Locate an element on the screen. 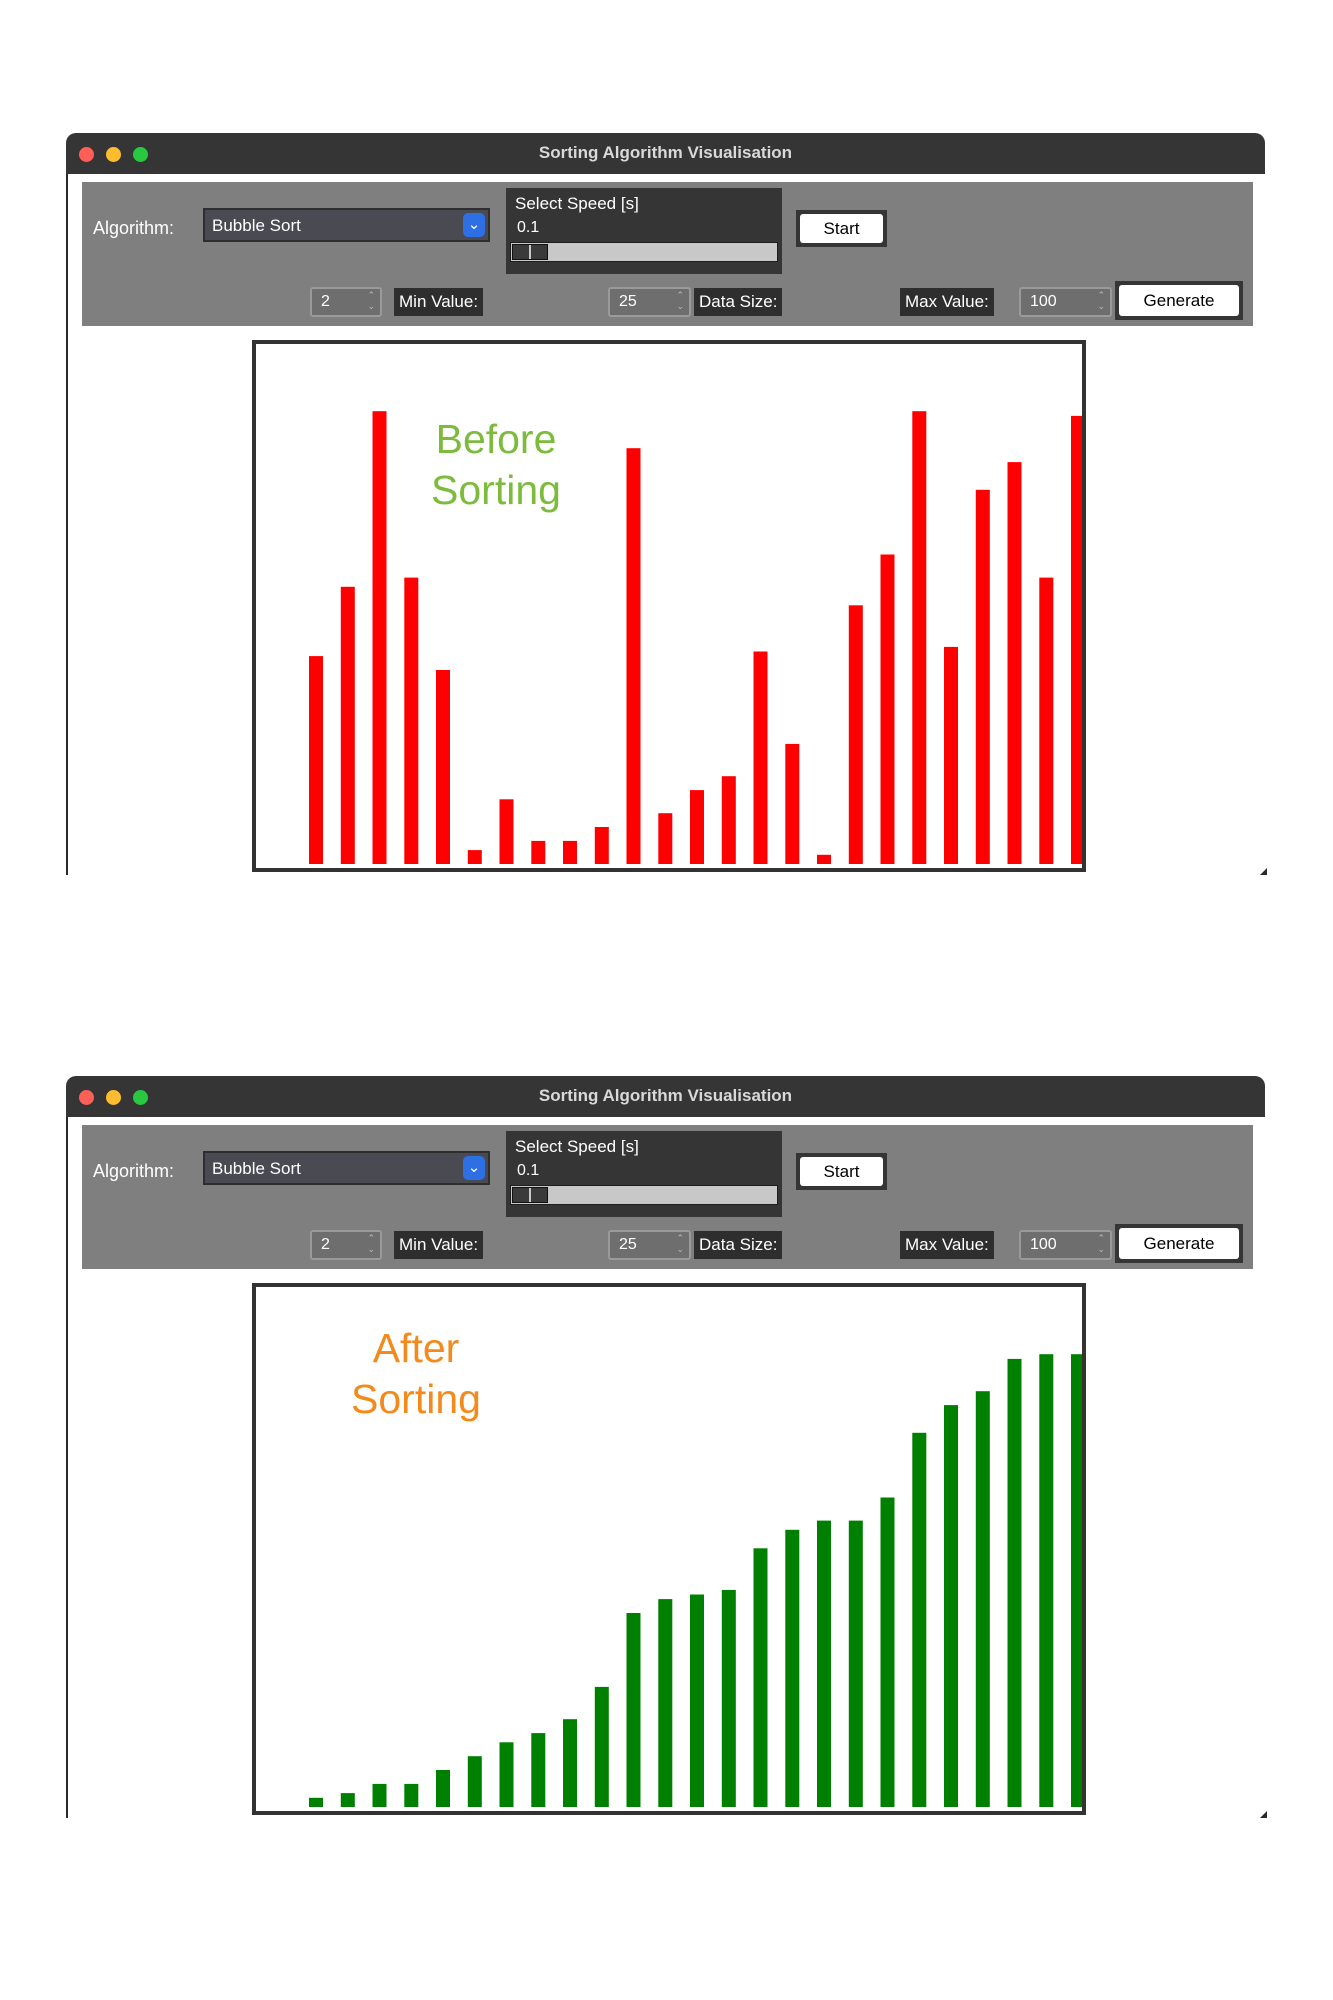  window-corner is located at coordinates (1263, 1814).